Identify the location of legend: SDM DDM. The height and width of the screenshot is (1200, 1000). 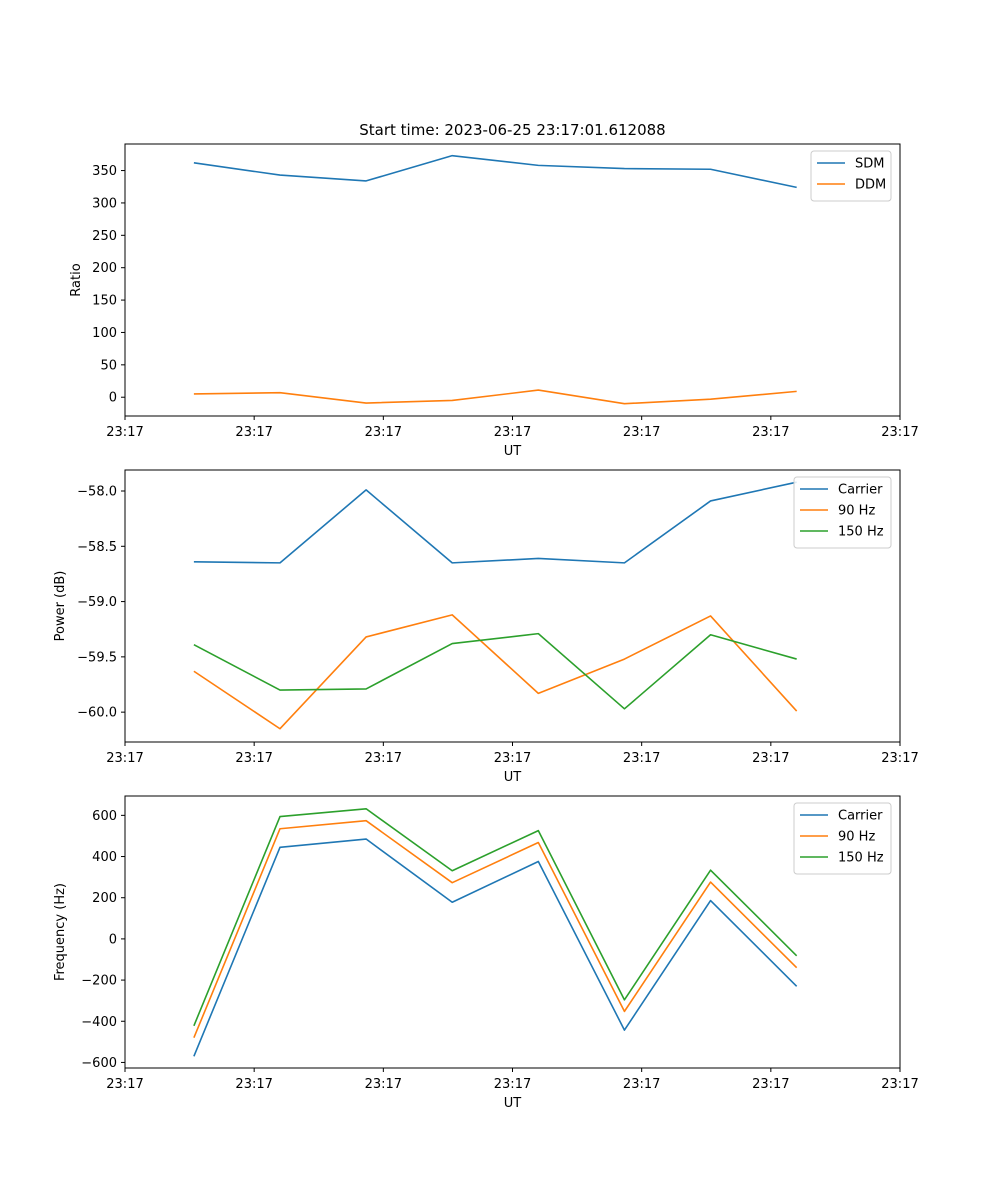
(851, 176).